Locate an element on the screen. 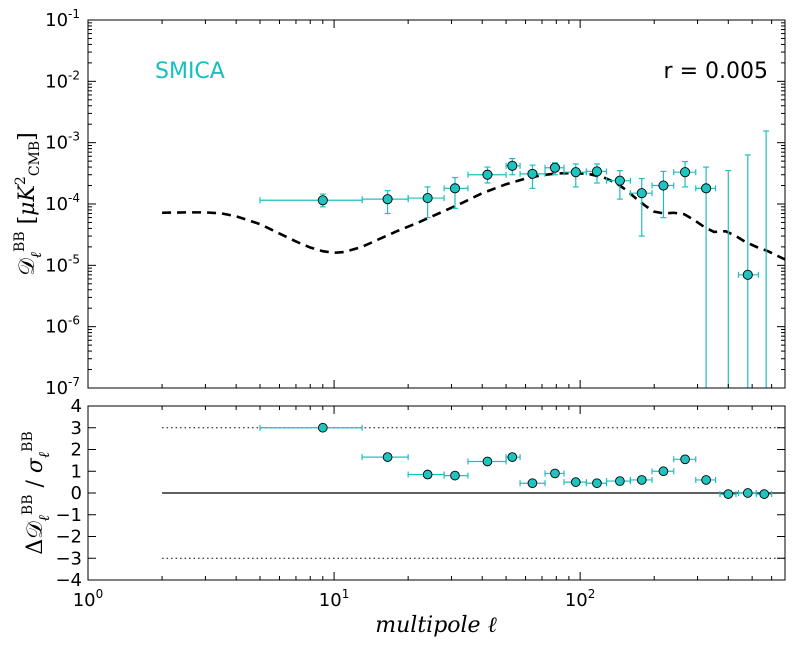 The image size is (795, 647). top-ytick-label-1: 10⁻⁶ is located at coordinates (62, 326).